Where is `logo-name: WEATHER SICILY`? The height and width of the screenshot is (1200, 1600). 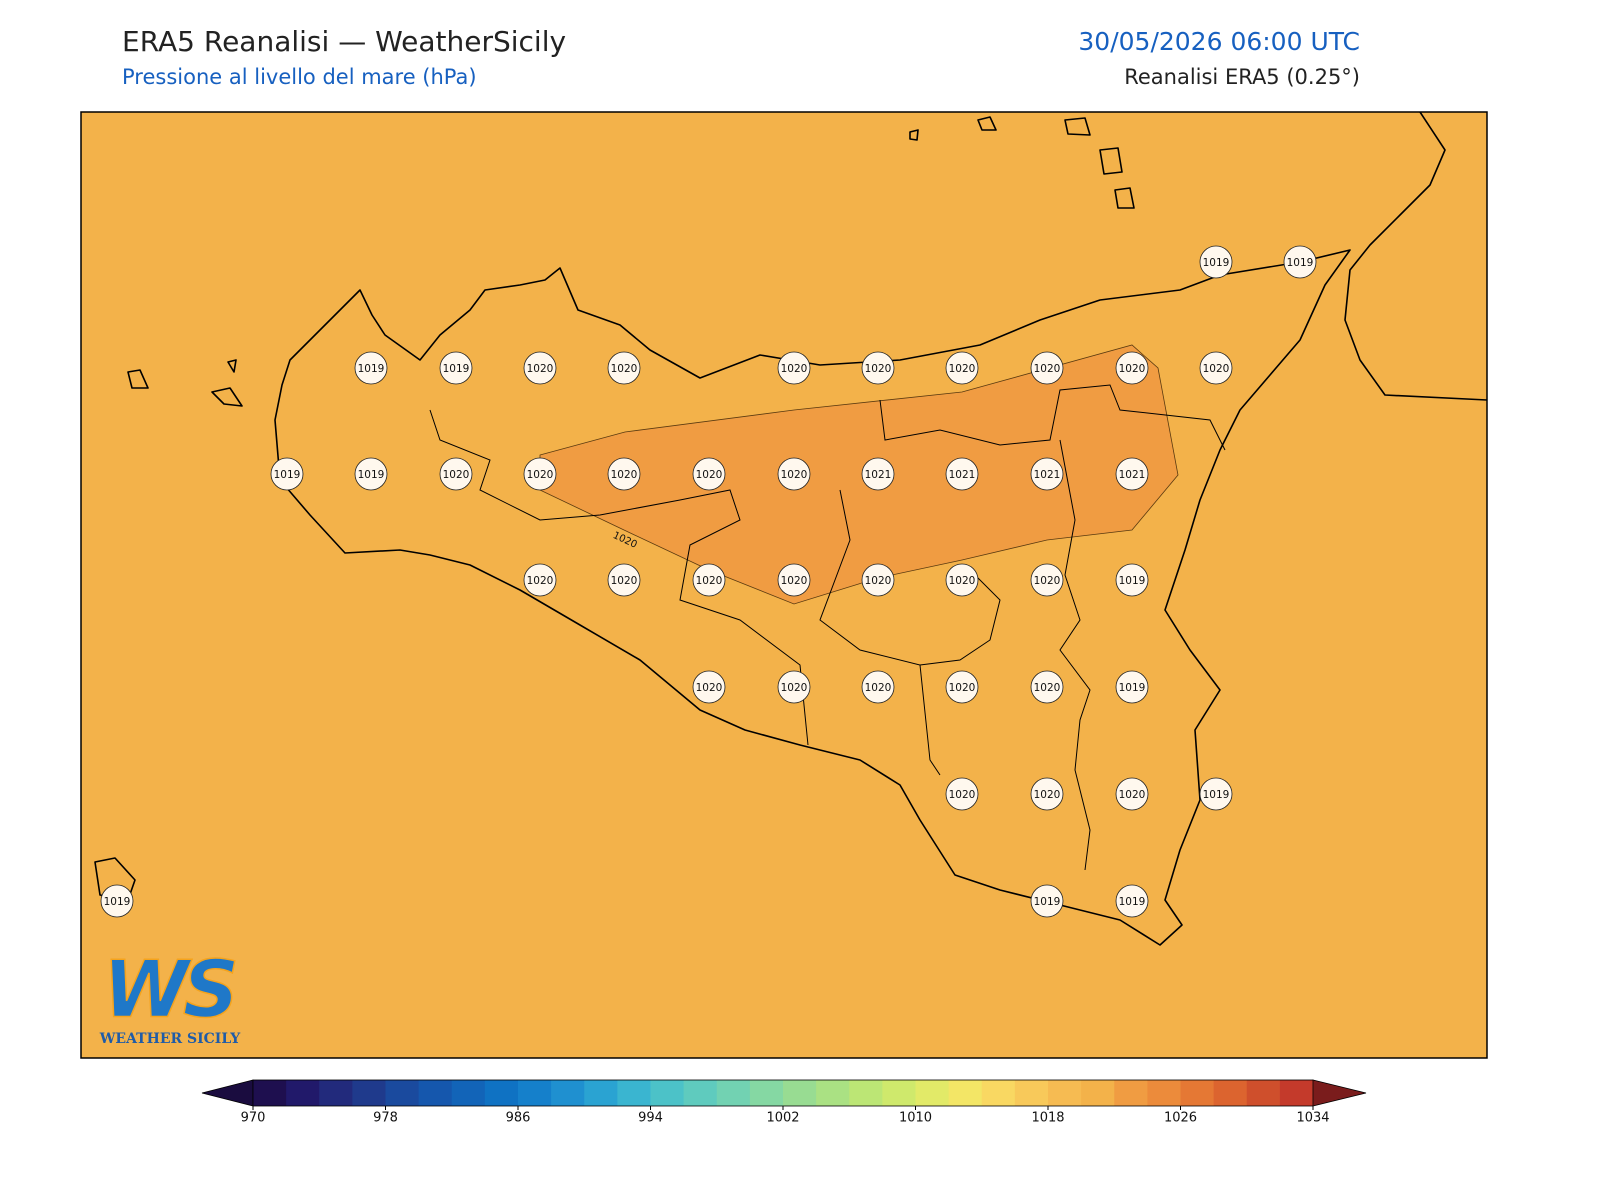 logo-name: WEATHER SICILY is located at coordinates (170, 1039).